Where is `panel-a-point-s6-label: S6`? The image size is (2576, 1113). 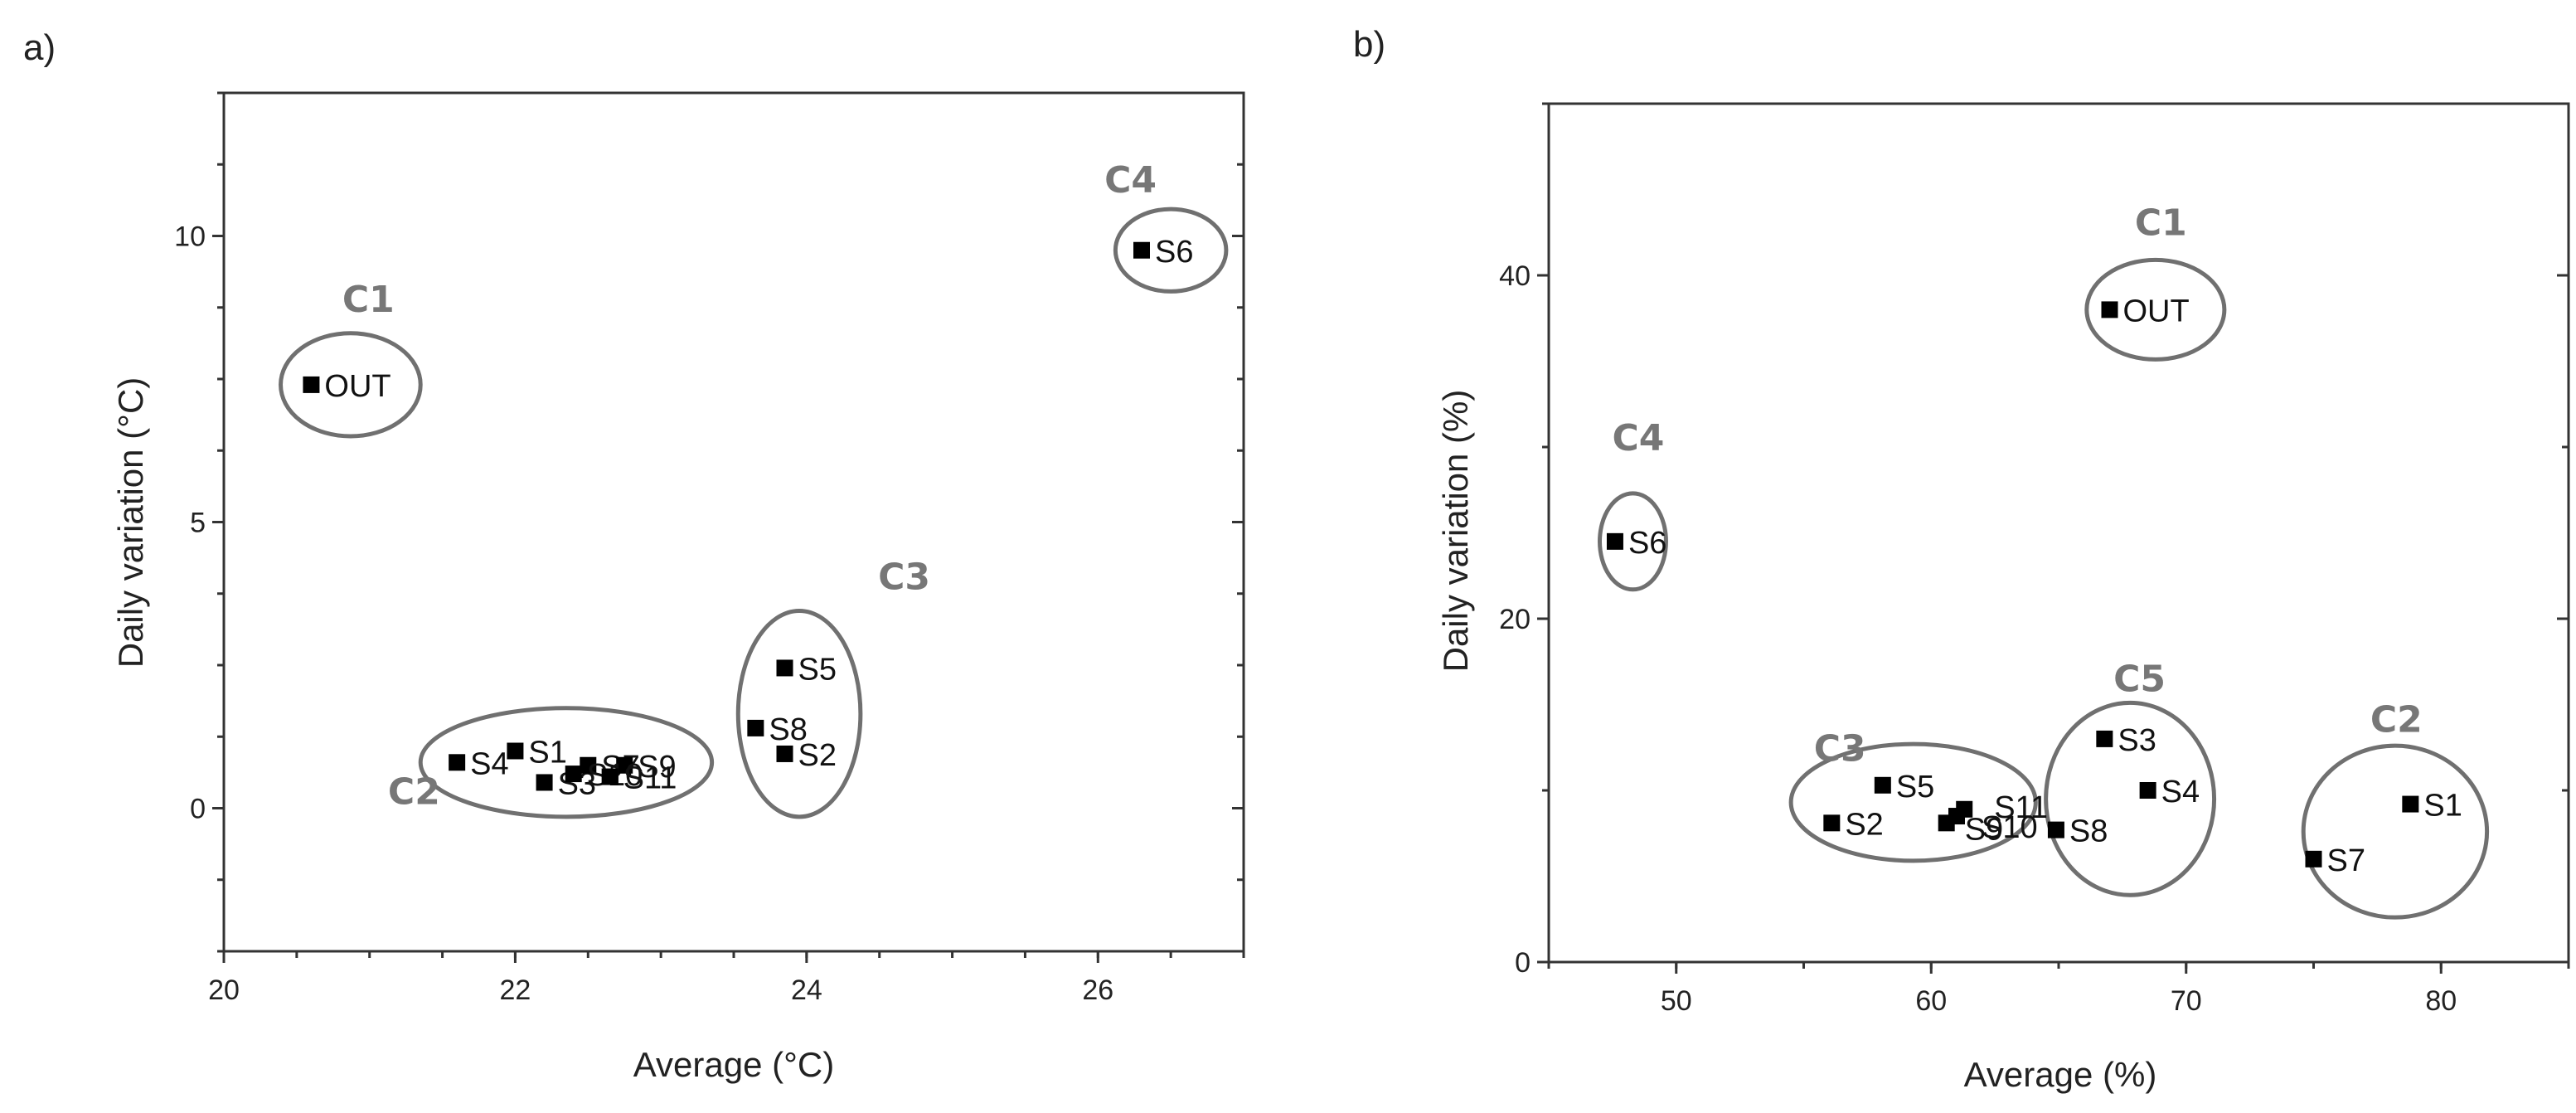 panel-a-point-s6-label: S6 is located at coordinates (1174, 252).